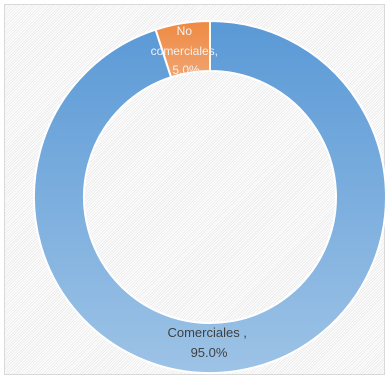 The height and width of the screenshot is (379, 389). I want to click on slice-no-comerciales, so click(182, 49).